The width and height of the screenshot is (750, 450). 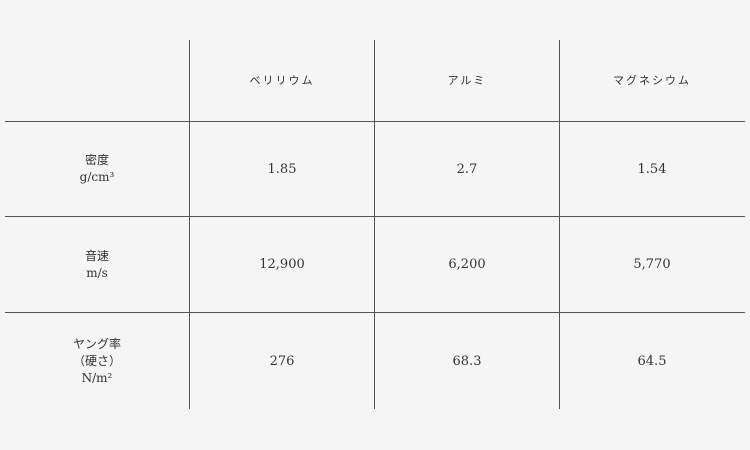 I want to click on label-note: （硬さ）, so click(x=96, y=360).